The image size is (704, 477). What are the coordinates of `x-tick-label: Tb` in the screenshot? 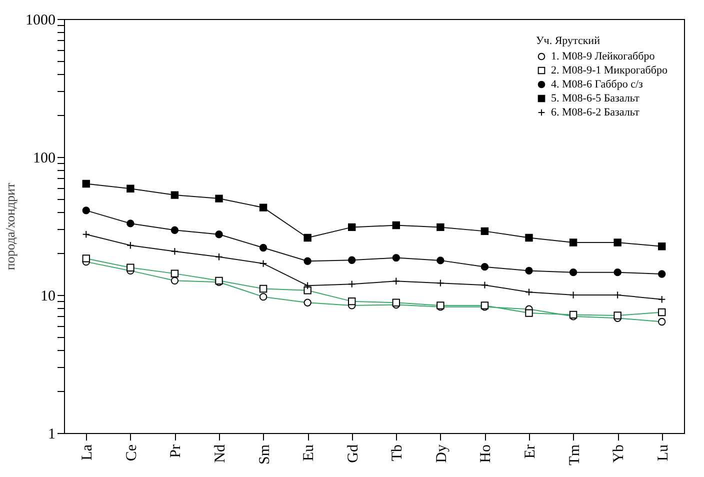 It's located at (398, 453).